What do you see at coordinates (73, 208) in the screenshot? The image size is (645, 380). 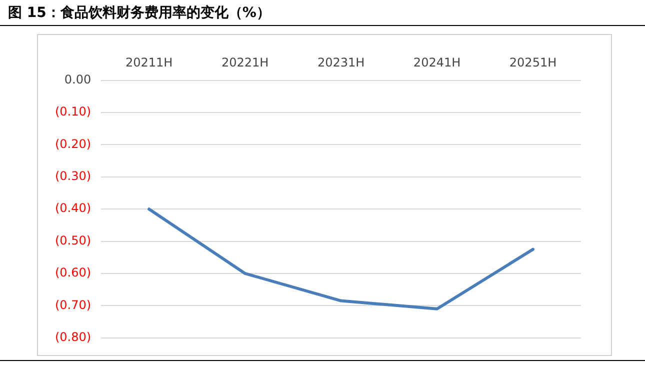 I see `y-tick-label: (0.40)` at bounding box center [73, 208].